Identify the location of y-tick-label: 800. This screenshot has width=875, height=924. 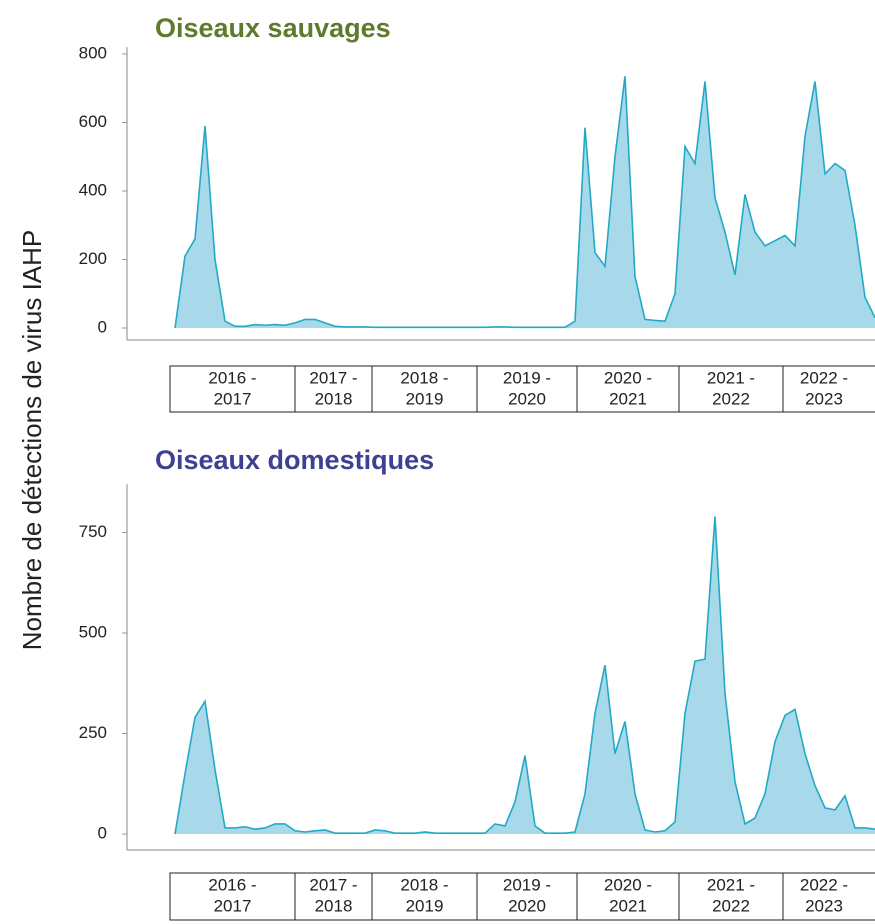
(93, 52).